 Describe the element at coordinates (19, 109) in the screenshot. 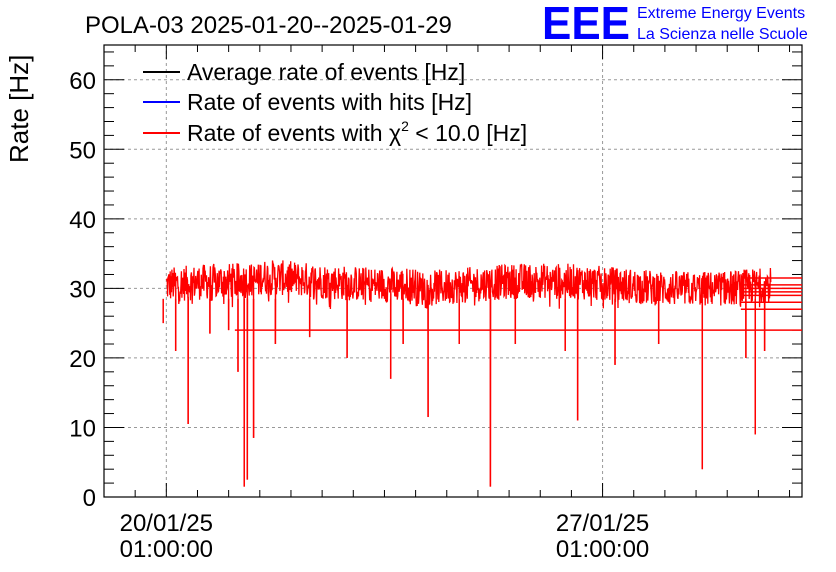

I see `y-axis-label: Rate [Hz]` at that location.